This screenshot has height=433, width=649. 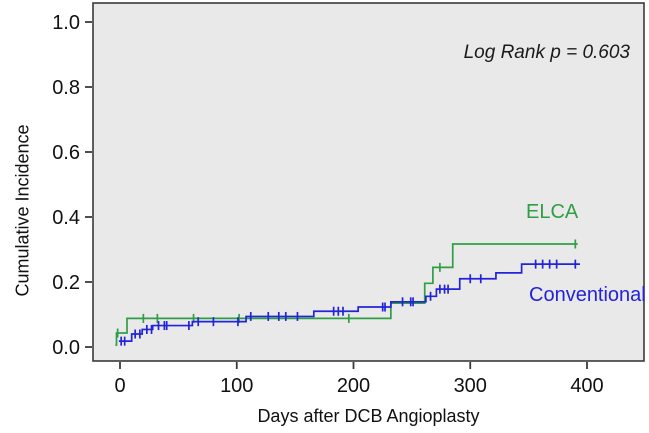 I want to click on y-tick-label: 0.8, so click(x=66, y=88).